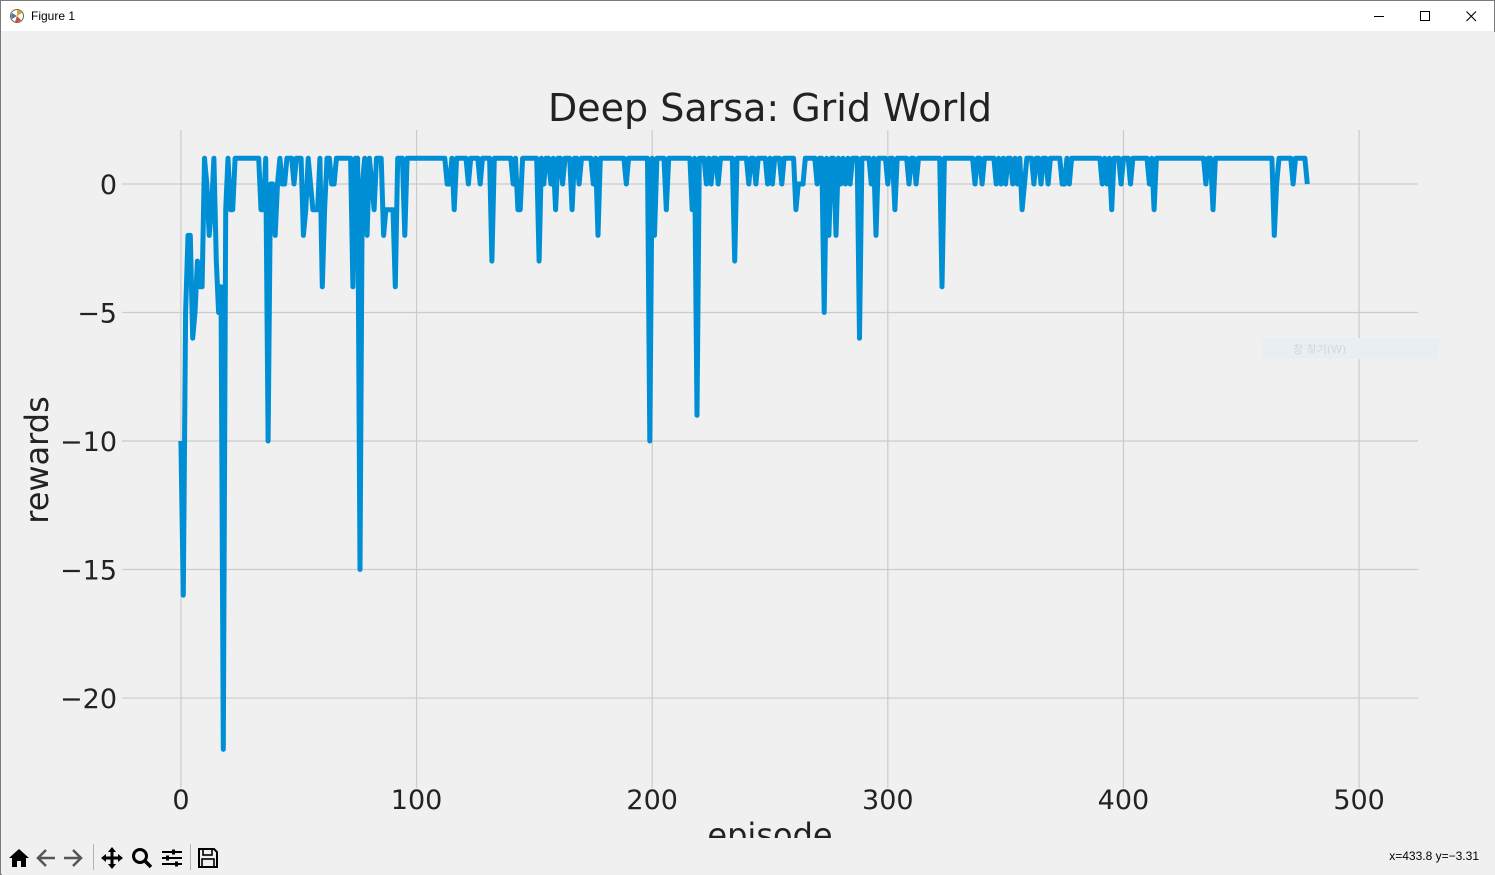  I want to click on forward-icon, so click(73, 858).